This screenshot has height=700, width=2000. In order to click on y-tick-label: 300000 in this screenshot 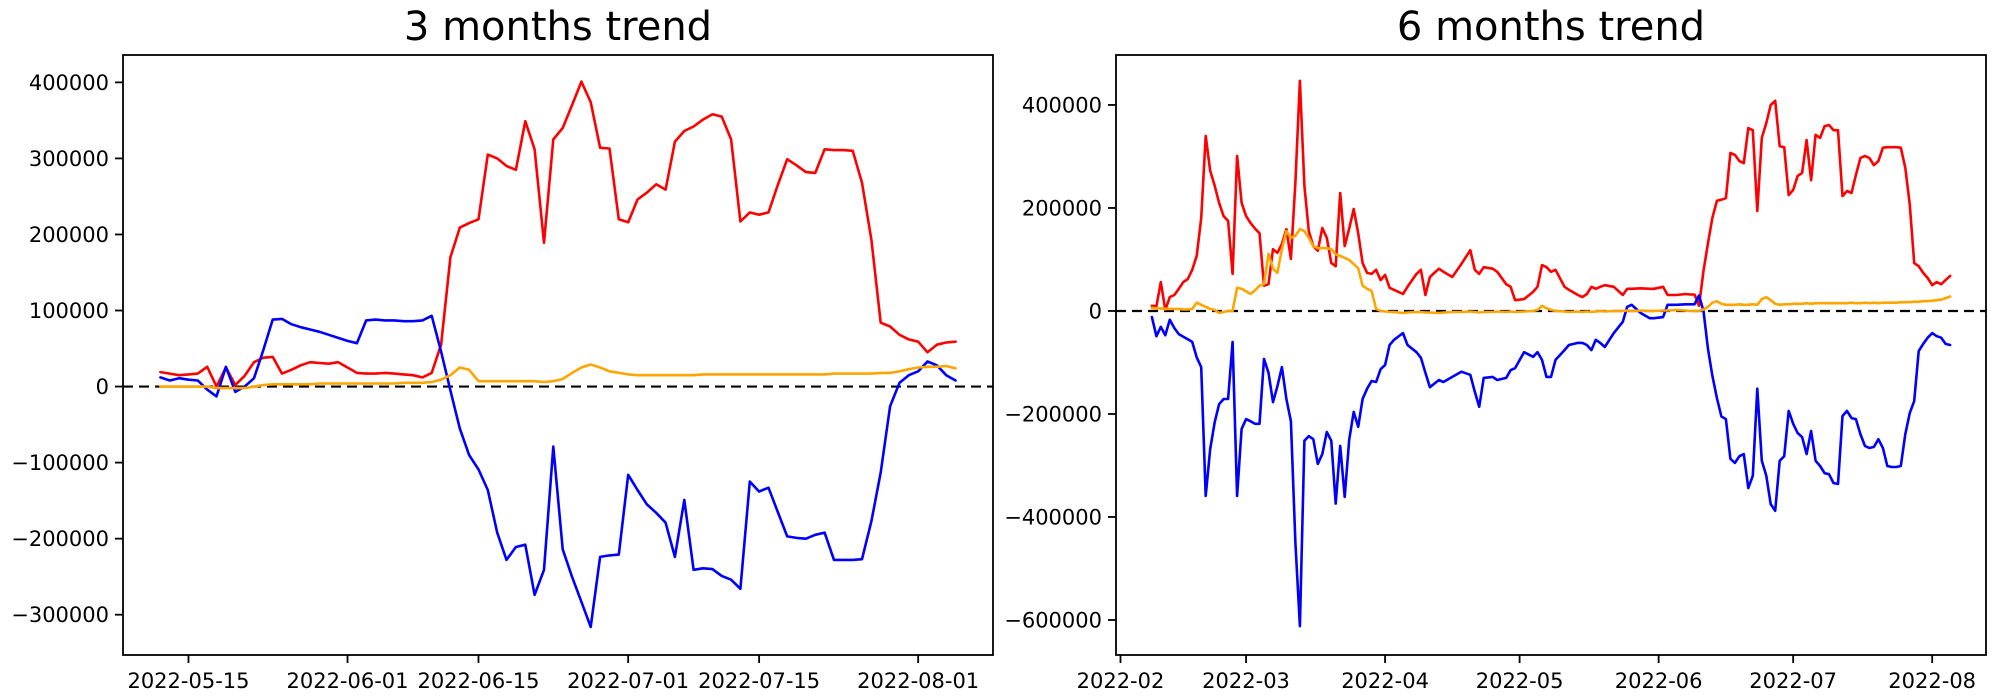, I will do `click(69, 159)`.